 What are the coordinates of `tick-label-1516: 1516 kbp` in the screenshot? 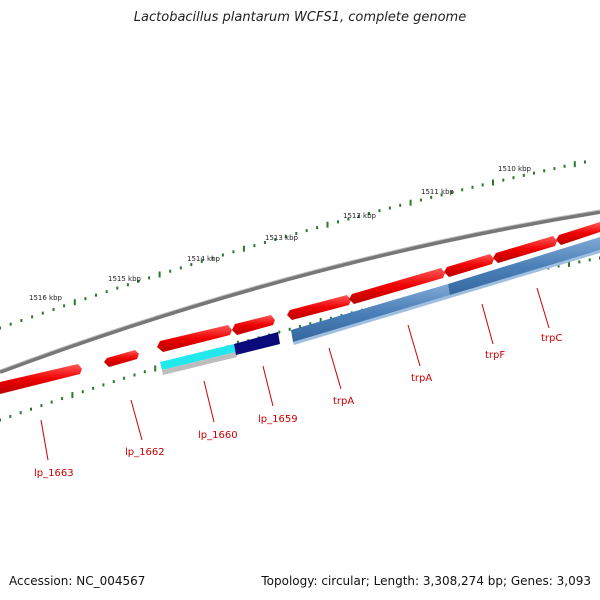 It's located at (46, 298).